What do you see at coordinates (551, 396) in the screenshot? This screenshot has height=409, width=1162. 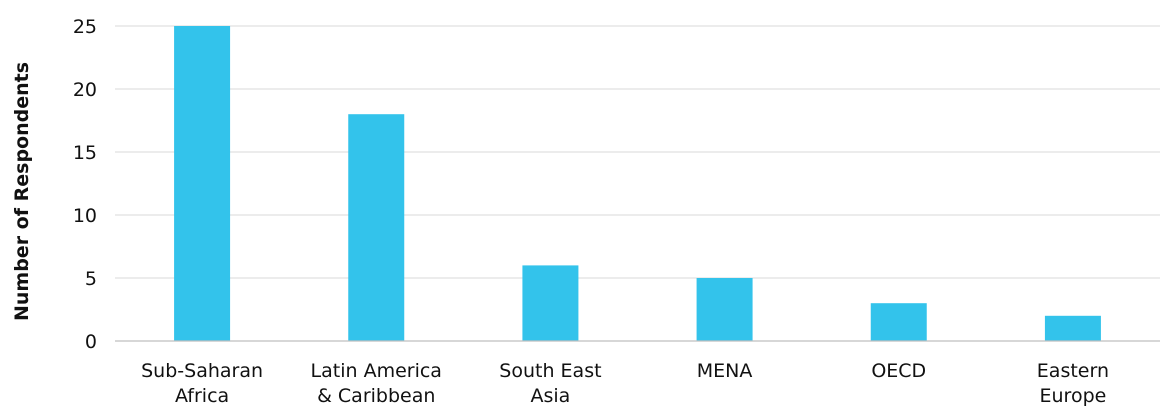 I see `x-category-label-line: Asia` at bounding box center [551, 396].